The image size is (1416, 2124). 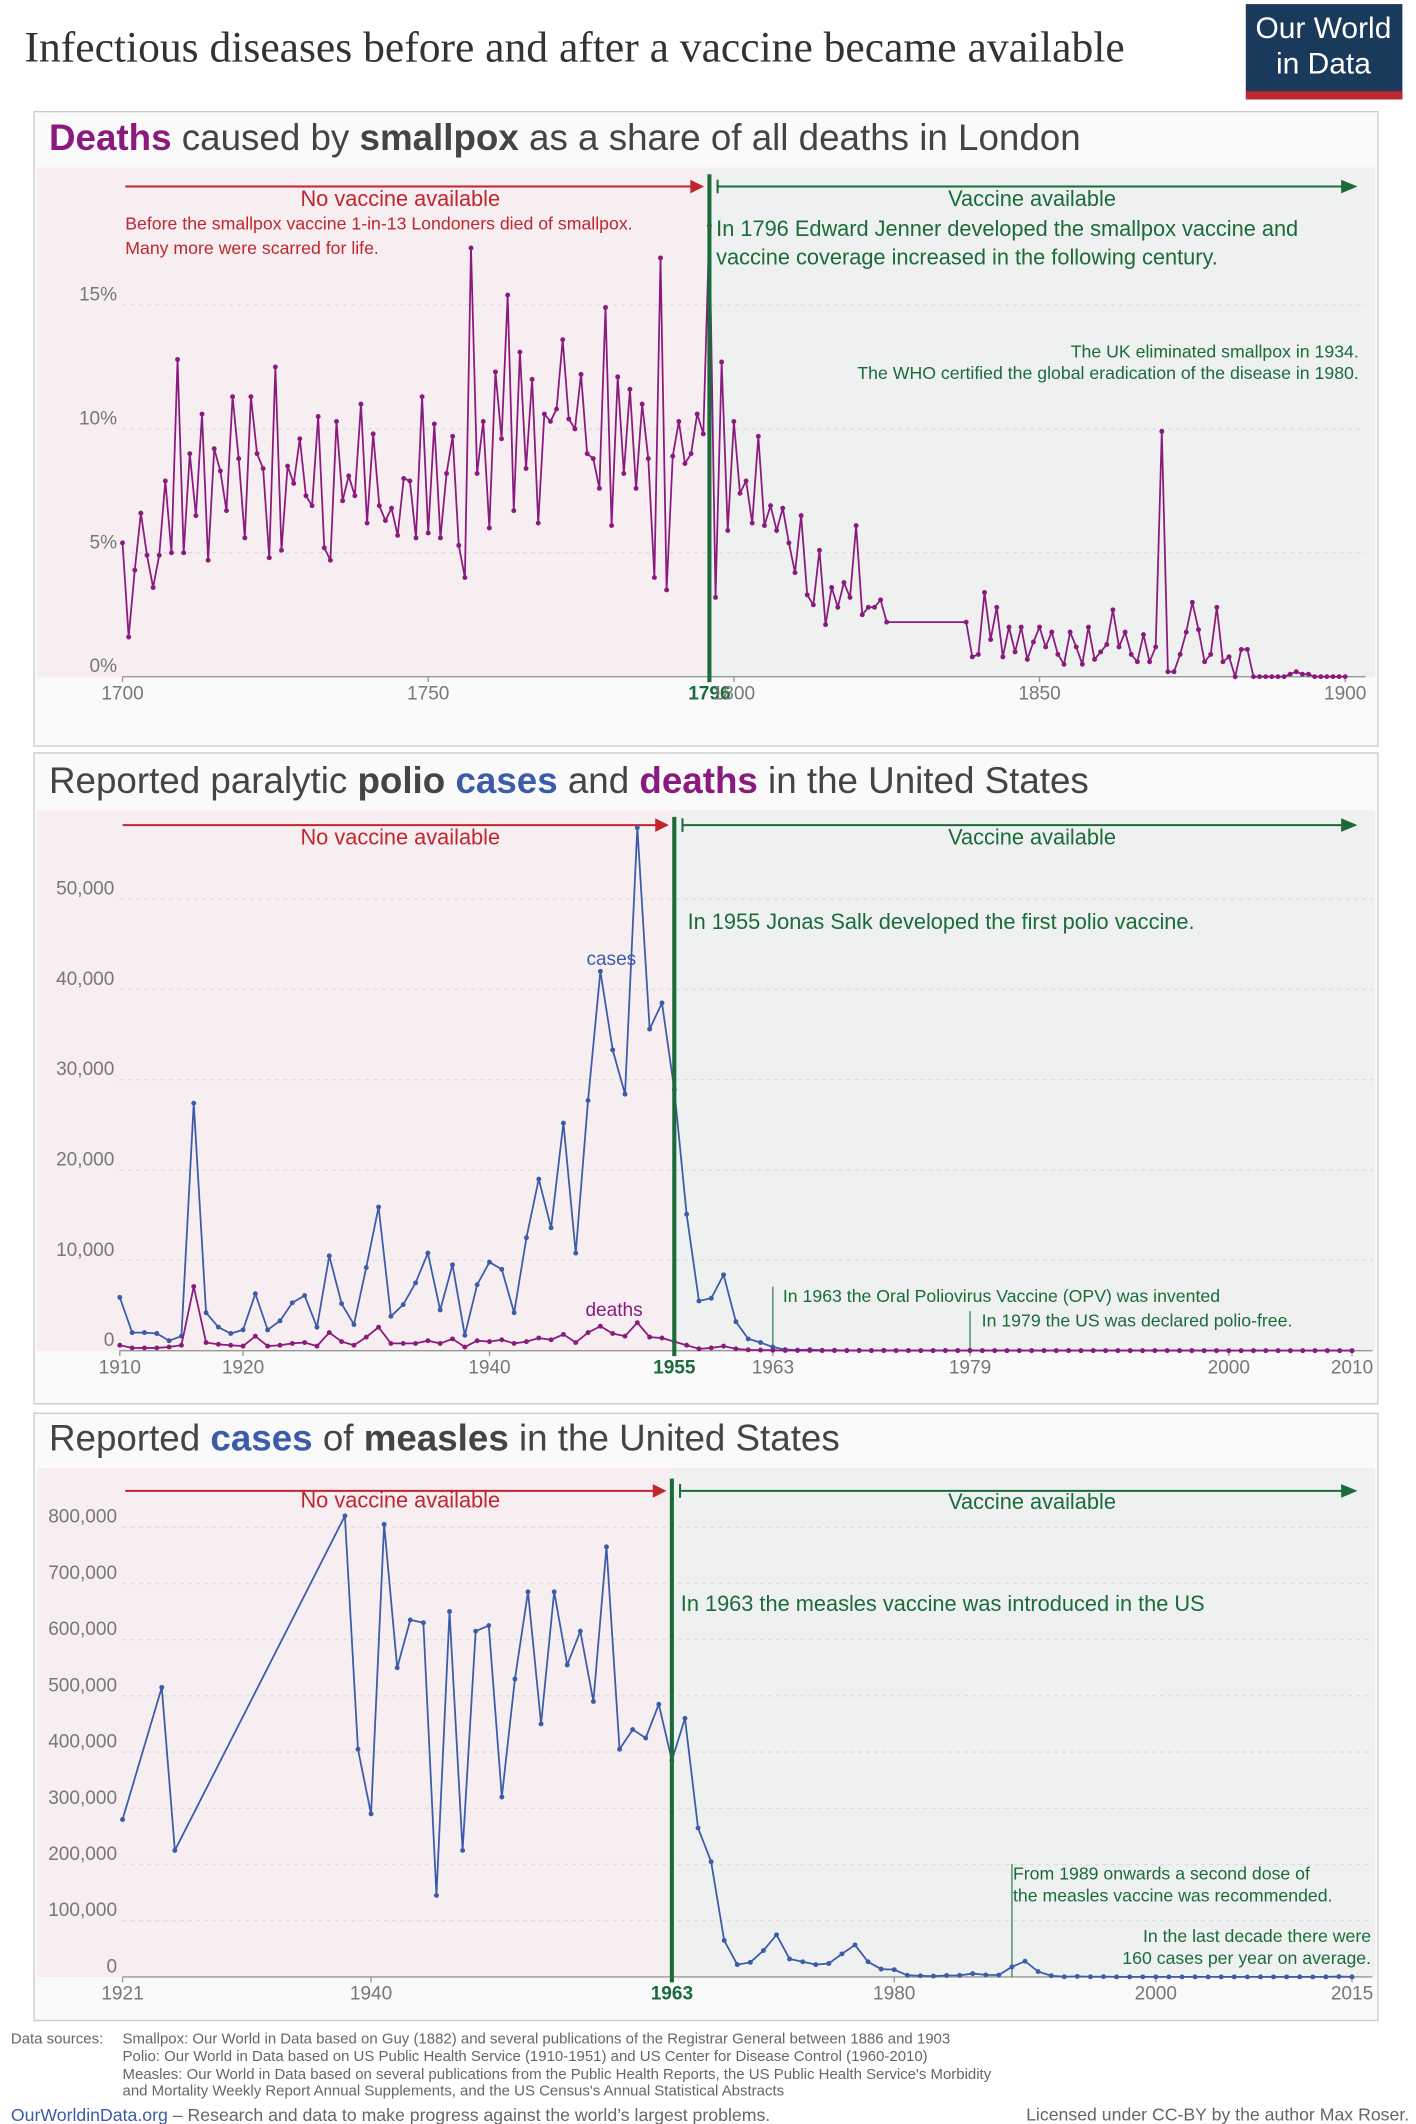 What do you see at coordinates (82, 1685) in the screenshot?
I see `y-tick-label: 500,000` at bounding box center [82, 1685].